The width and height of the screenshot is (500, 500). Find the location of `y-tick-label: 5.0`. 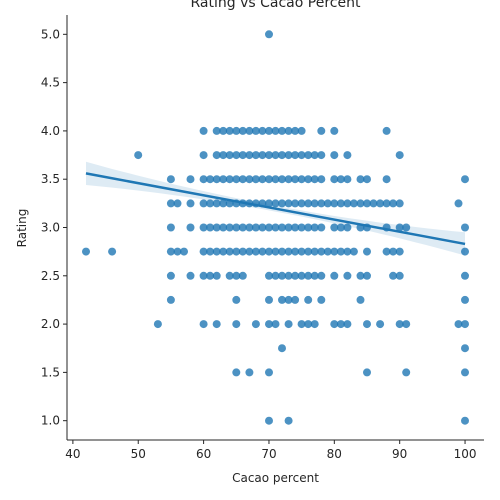

y-tick-label: 5.0 is located at coordinates (50, 34).